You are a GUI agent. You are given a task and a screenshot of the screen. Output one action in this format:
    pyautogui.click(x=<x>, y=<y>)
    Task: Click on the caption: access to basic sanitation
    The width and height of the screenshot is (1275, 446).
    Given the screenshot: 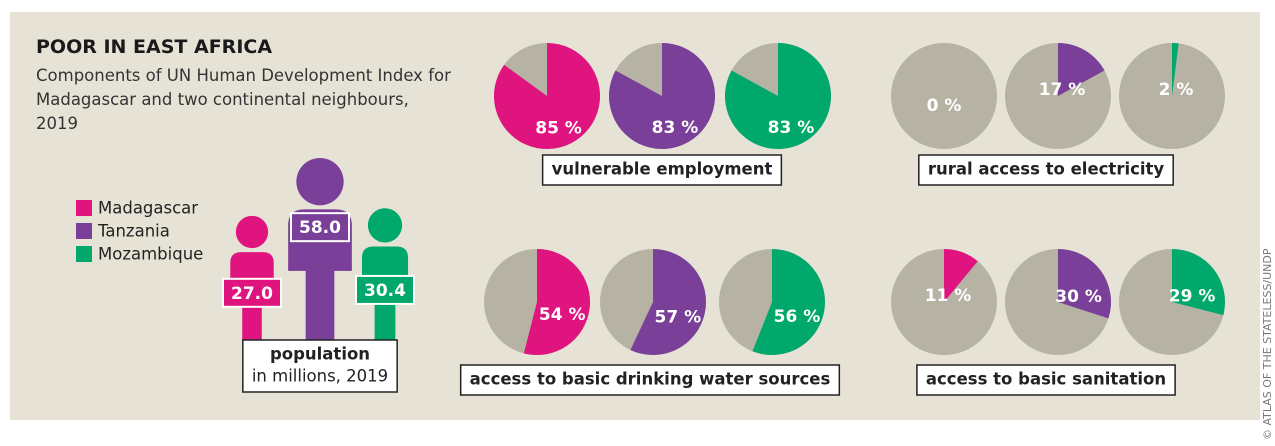 What is the action you would take?
    pyautogui.click(x=1046, y=380)
    